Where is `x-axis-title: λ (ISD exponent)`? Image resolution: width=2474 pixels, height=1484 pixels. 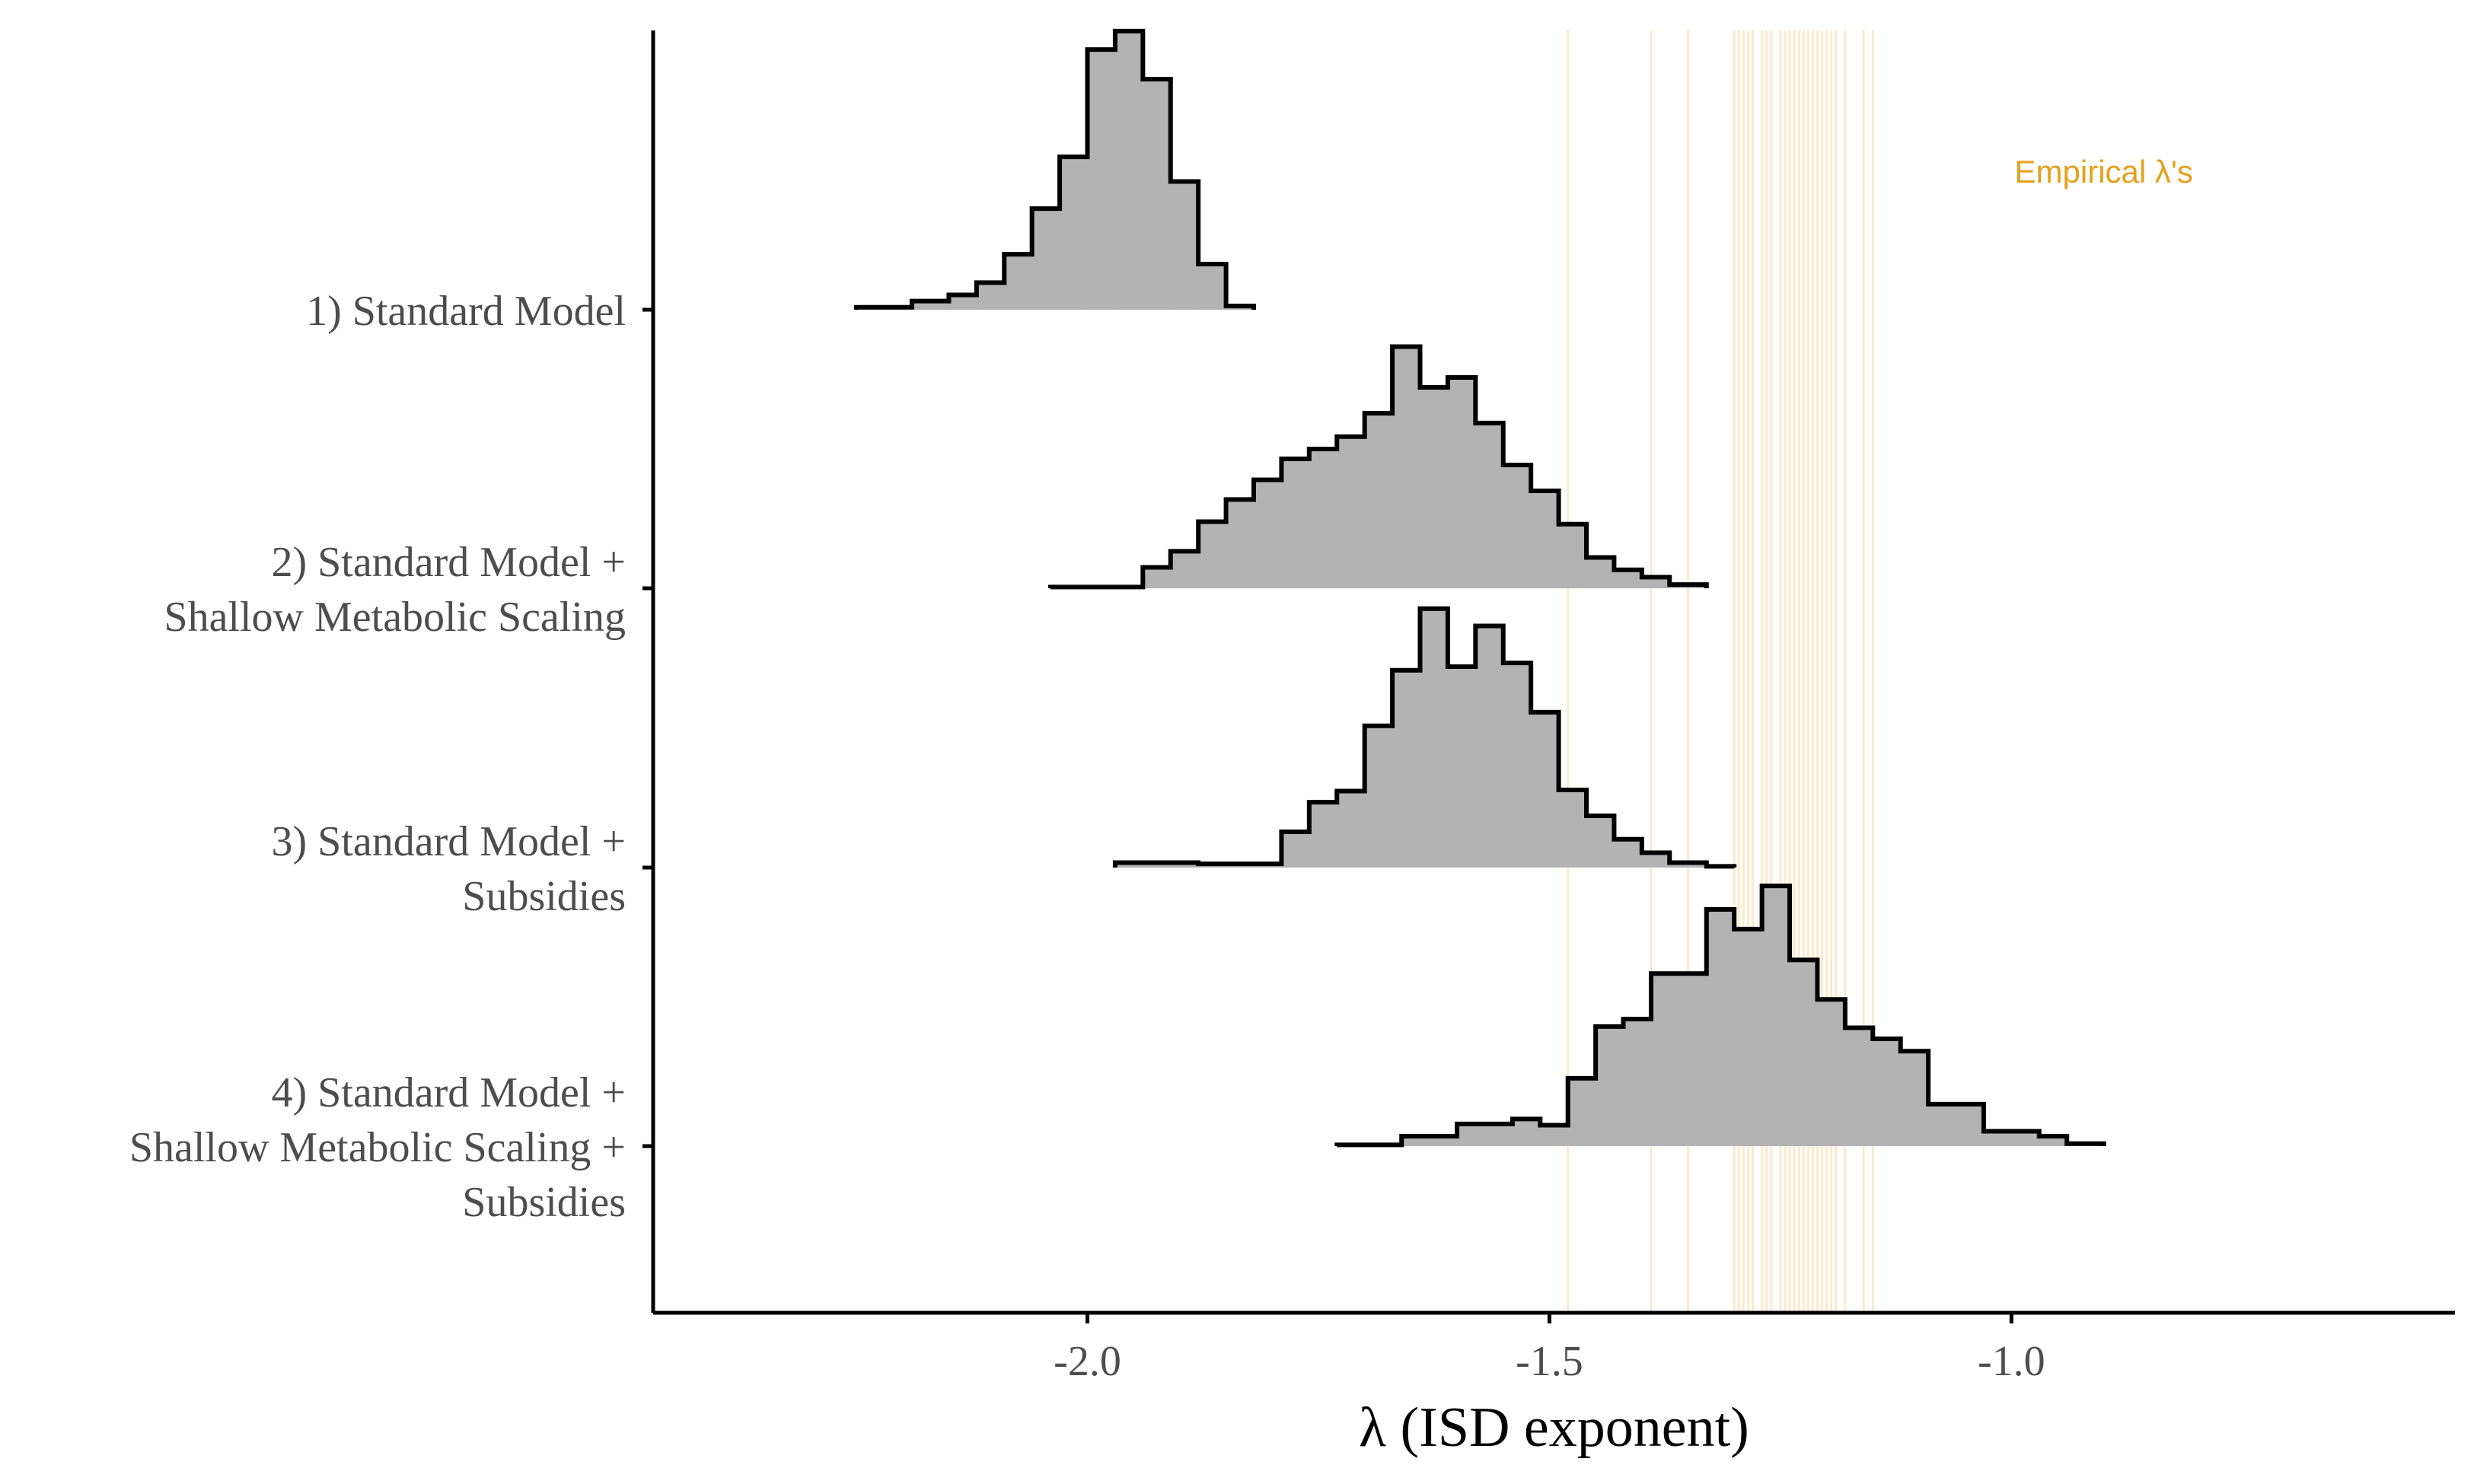
x-axis-title: λ (ISD exponent) is located at coordinates (1554, 1427).